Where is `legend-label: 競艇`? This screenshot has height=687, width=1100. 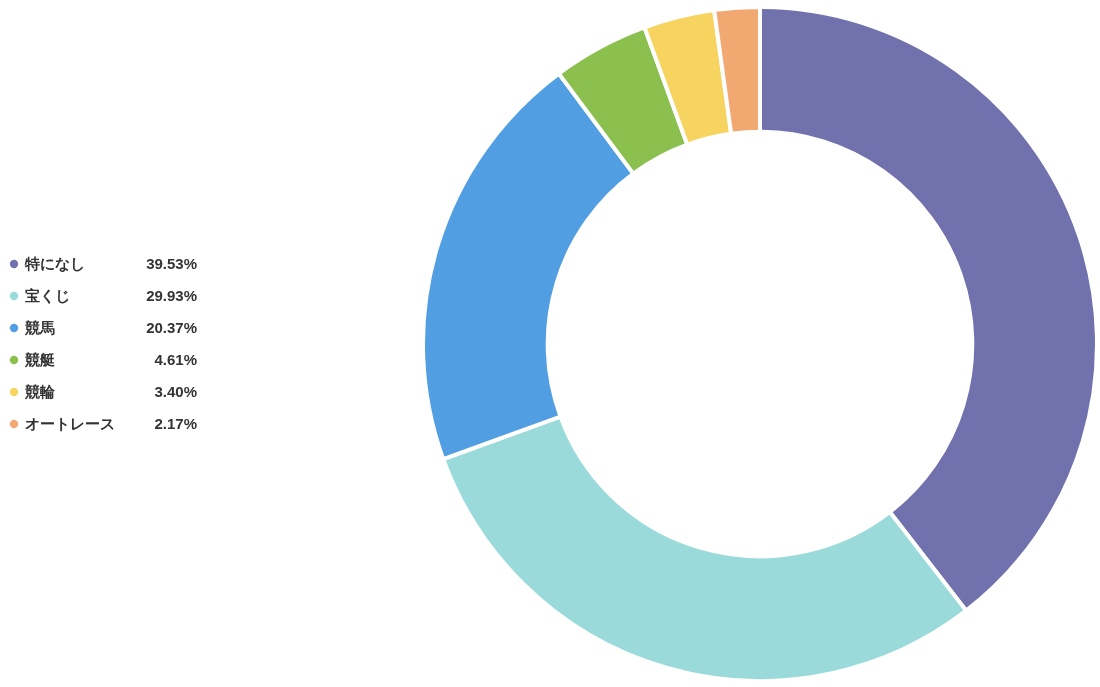 legend-label: 競艇 is located at coordinates (39, 359).